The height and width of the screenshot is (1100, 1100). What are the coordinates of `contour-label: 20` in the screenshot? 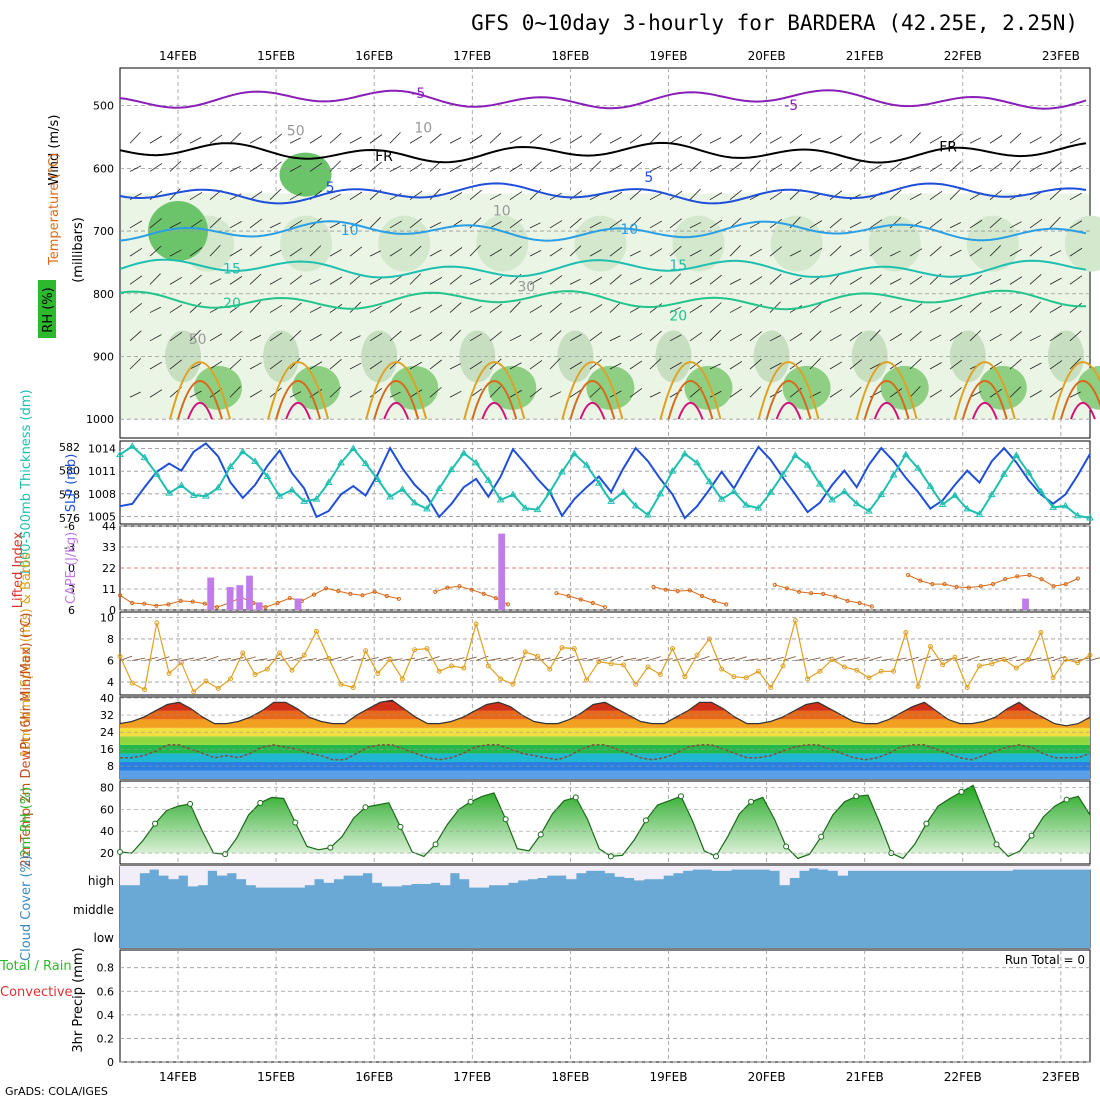 It's located at (232, 304).